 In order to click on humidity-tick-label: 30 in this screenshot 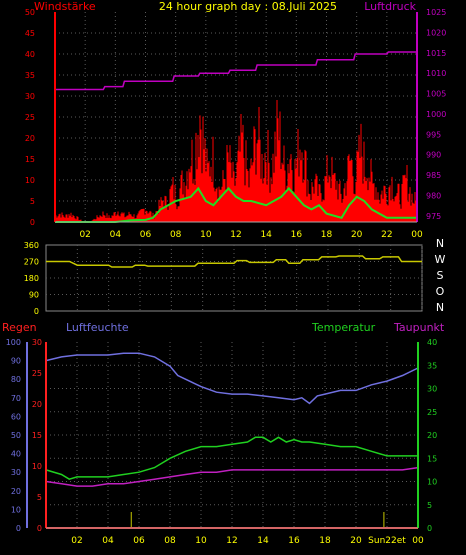, I will do `click(16, 472)`.